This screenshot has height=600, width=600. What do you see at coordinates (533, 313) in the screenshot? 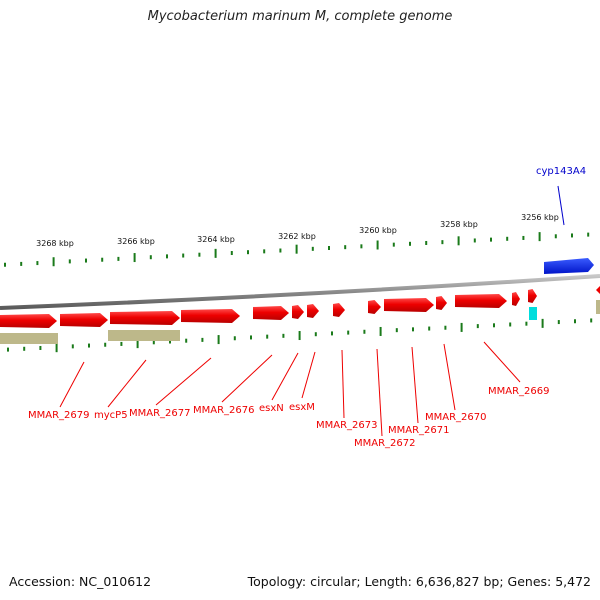
I see `rna-feature` at bounding box center [533, 313].